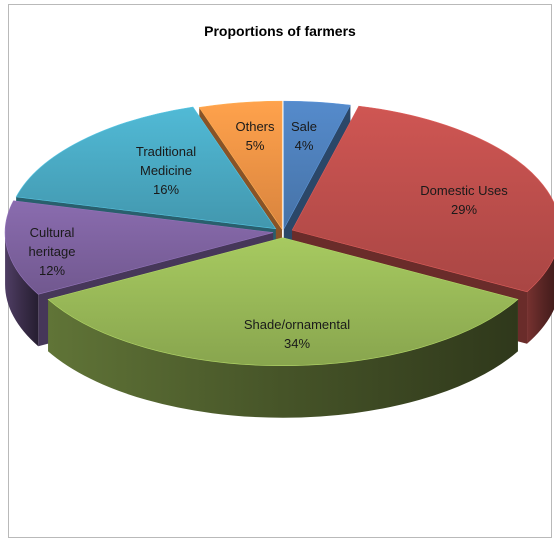  Describe the element at coordinates (139, 247) in the screenshot. I see `pie-slice-cultural-heritage` at that location.